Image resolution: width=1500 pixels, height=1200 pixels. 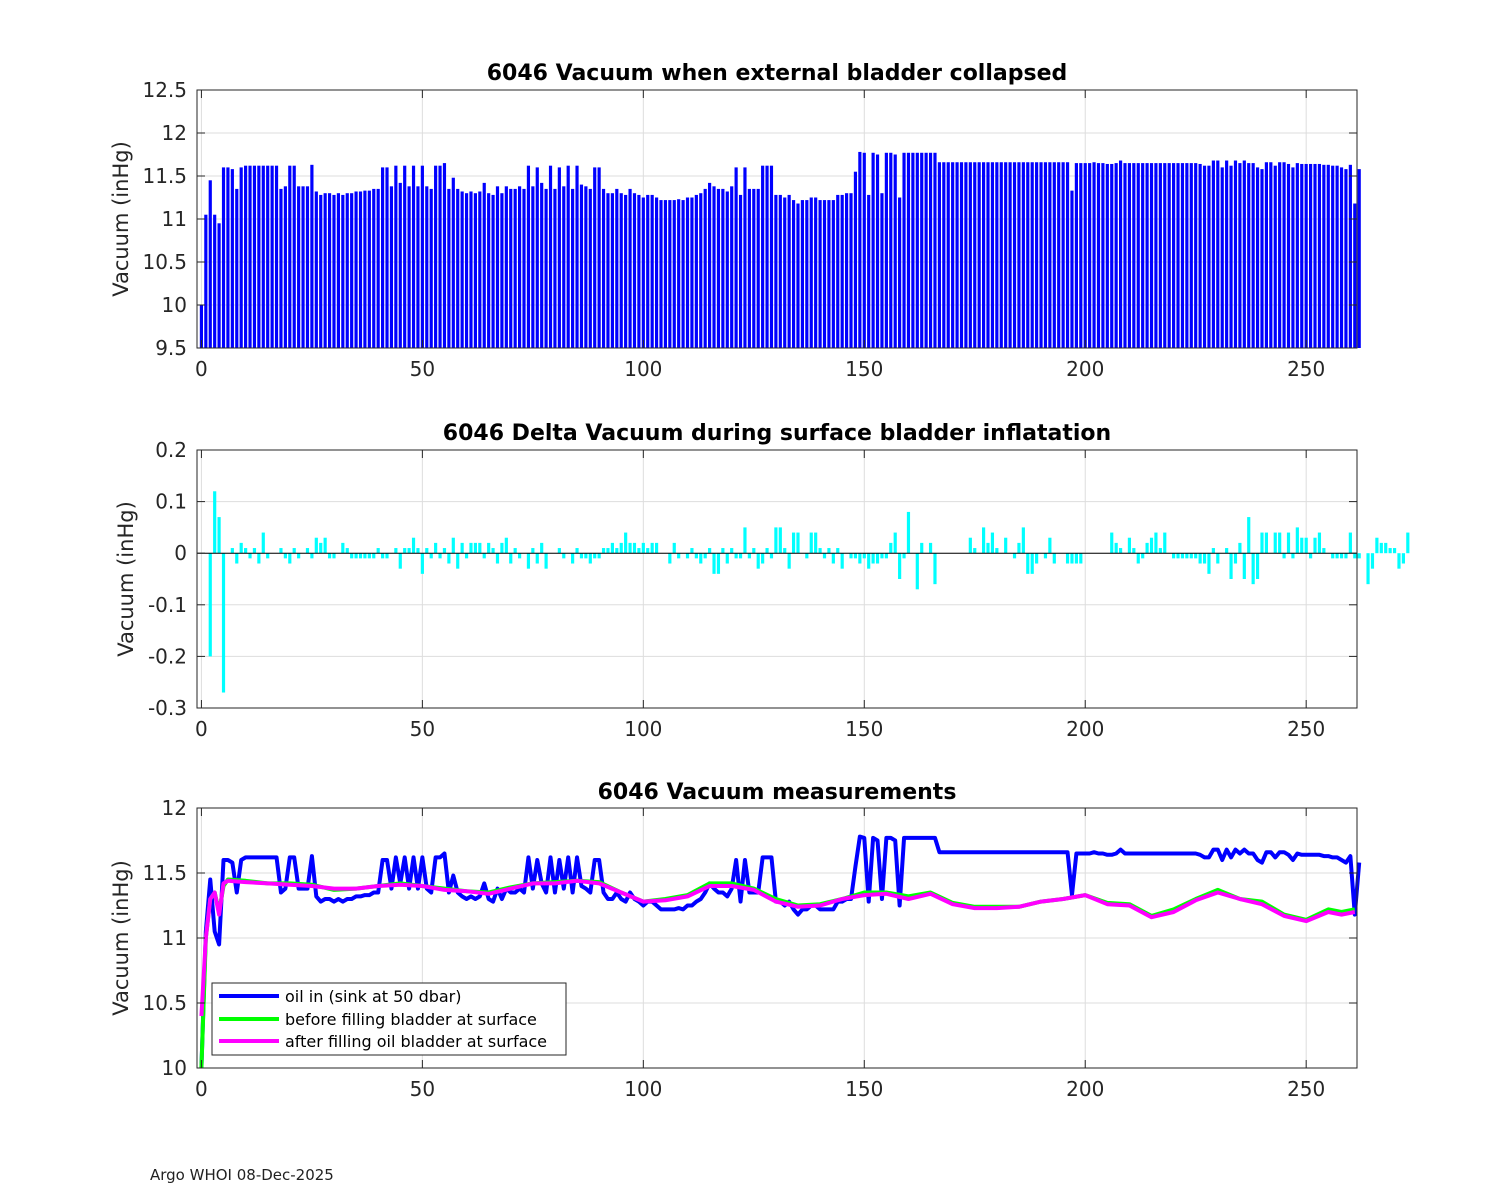 I want to click on y-tick-label: 10.5, so click(x=164, y=1003).